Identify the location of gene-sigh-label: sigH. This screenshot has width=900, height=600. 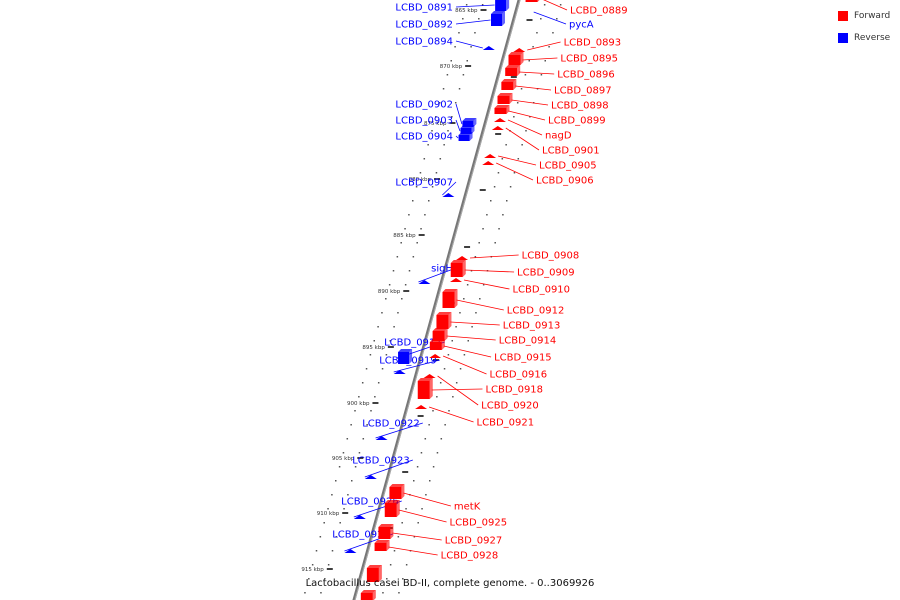
(442, 269).